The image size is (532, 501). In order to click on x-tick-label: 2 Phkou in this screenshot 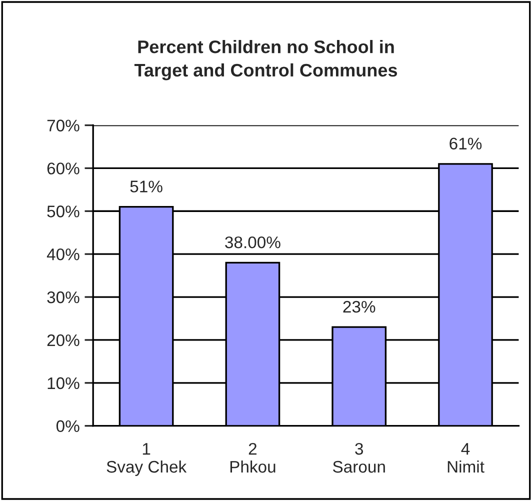, I will do `click(253, 457)`.